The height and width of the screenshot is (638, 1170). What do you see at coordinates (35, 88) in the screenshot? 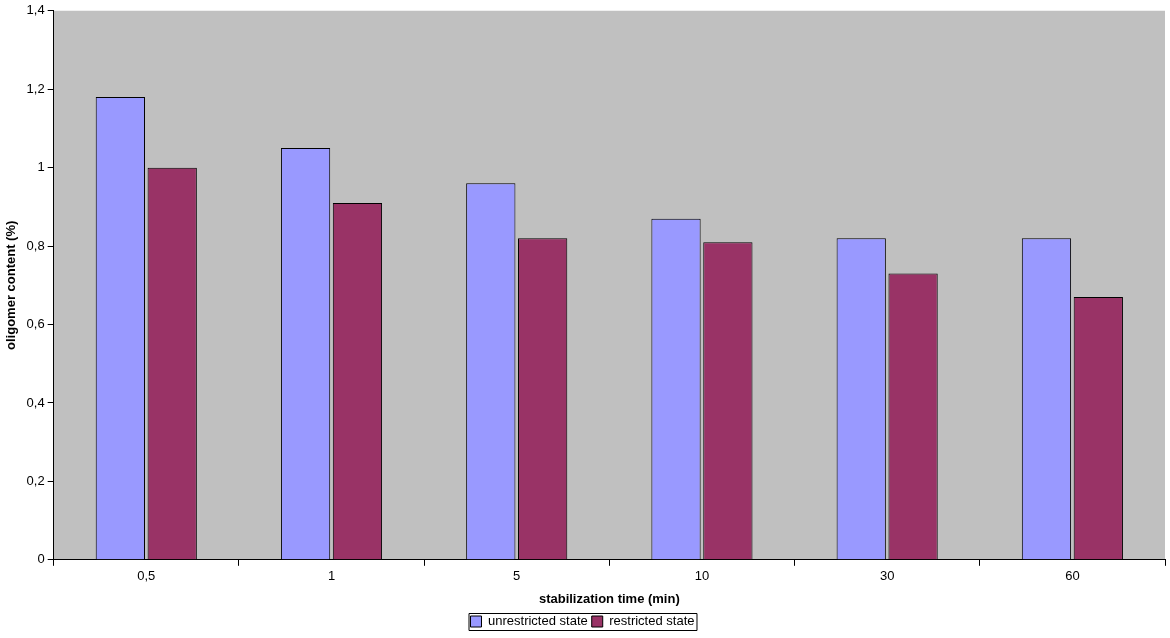
I see `y-tick-label: 1,2` at bounding box center [35, 88].